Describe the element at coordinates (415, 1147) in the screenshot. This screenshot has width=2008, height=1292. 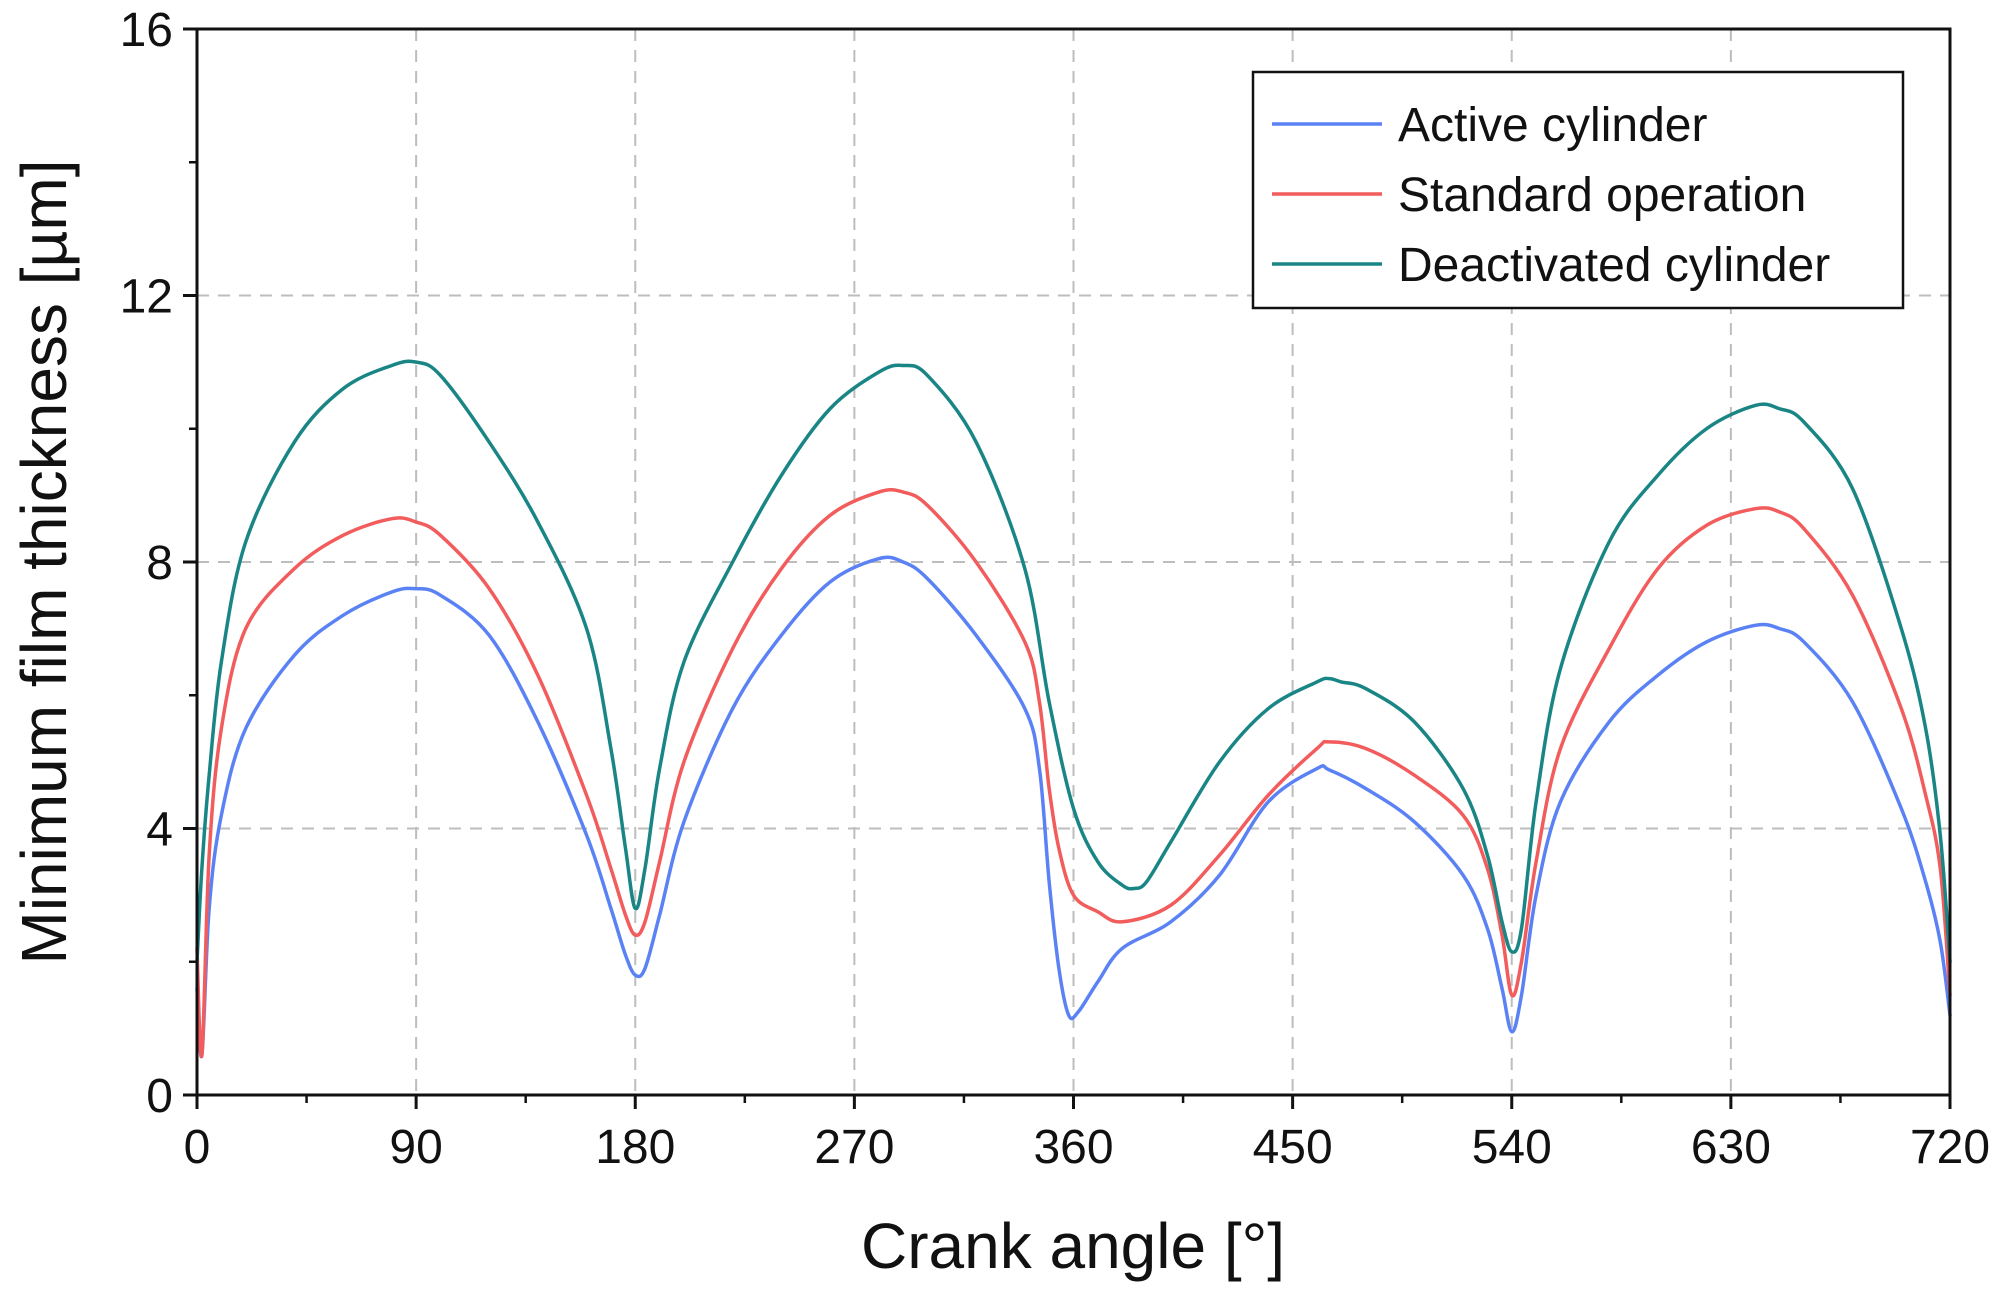
I see `x-tick-label: 90` at that location.